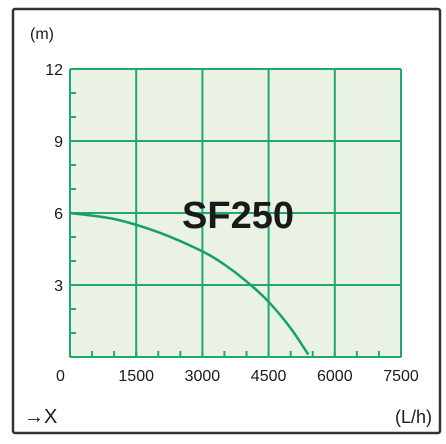 The width and height of the screenshot is (446, 444). I want to click on x-axis-marker: →X, so click(40, 417).